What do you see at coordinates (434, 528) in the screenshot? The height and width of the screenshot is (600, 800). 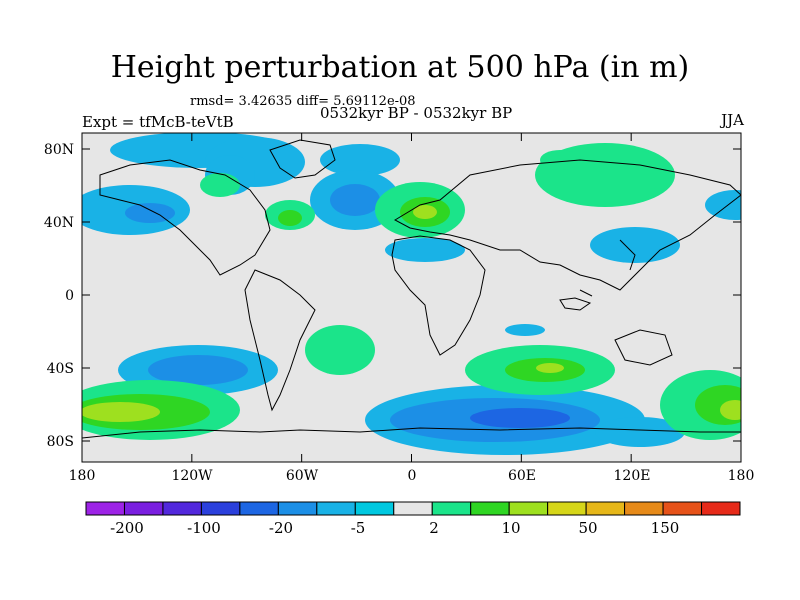 I see `colorbar-label: 2` at bounding box center [434, 528].